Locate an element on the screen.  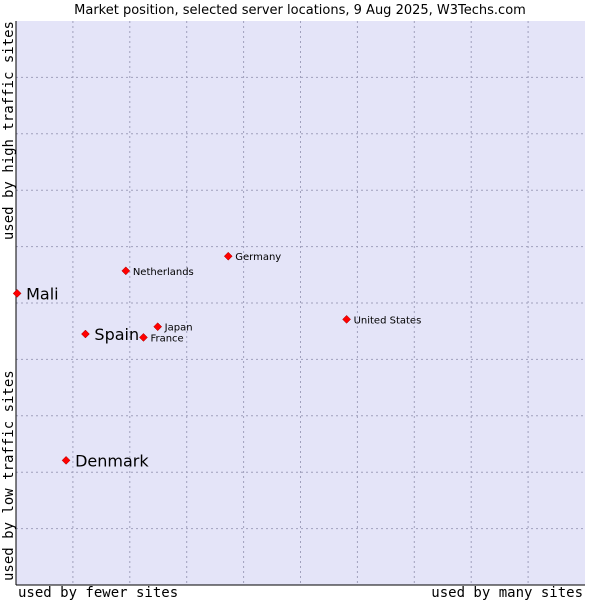
label-france: France is located at coordinates (166, 338).